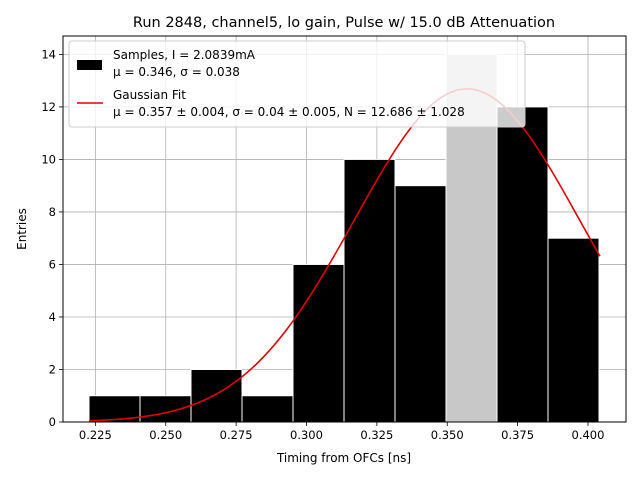  I want to click on legend-fit-label: Gaussian Fit, so click(149, 95).